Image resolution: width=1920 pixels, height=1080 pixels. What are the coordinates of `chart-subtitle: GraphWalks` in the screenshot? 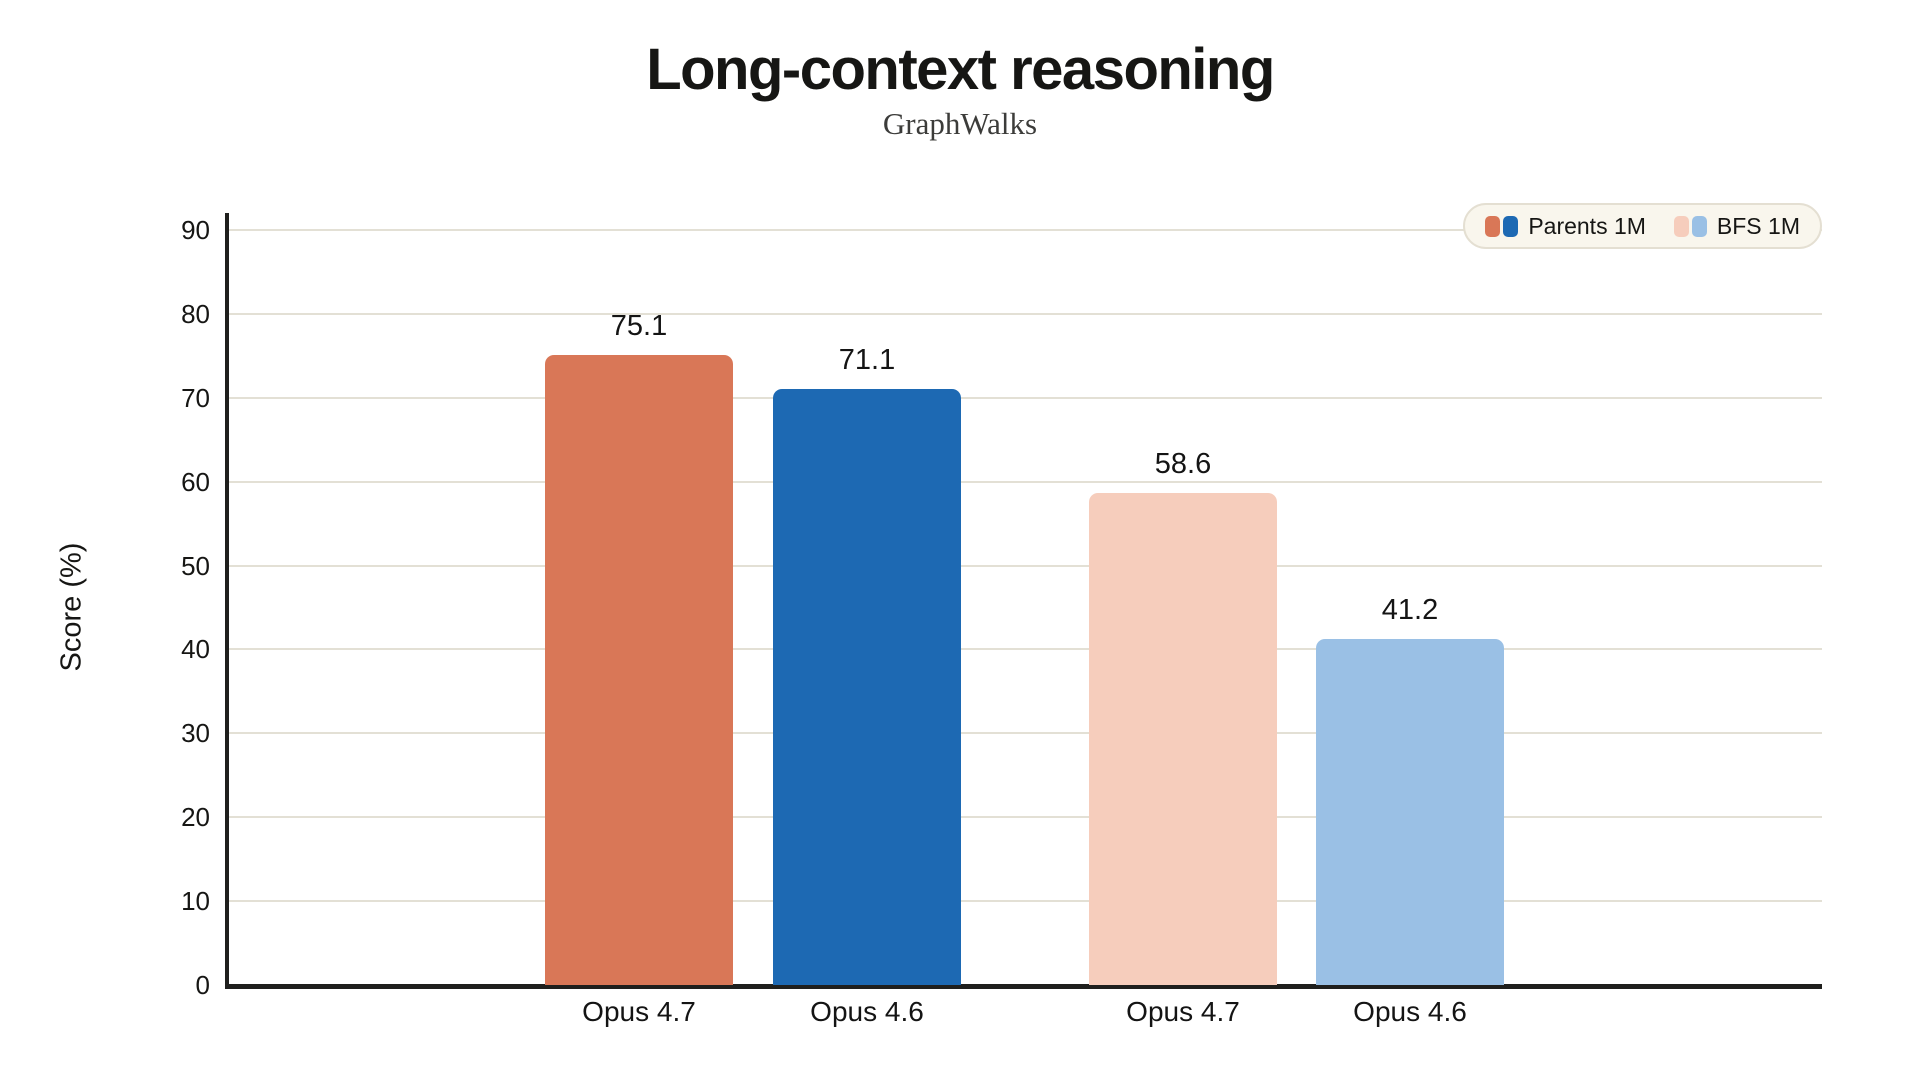 It's located at (960, 123).